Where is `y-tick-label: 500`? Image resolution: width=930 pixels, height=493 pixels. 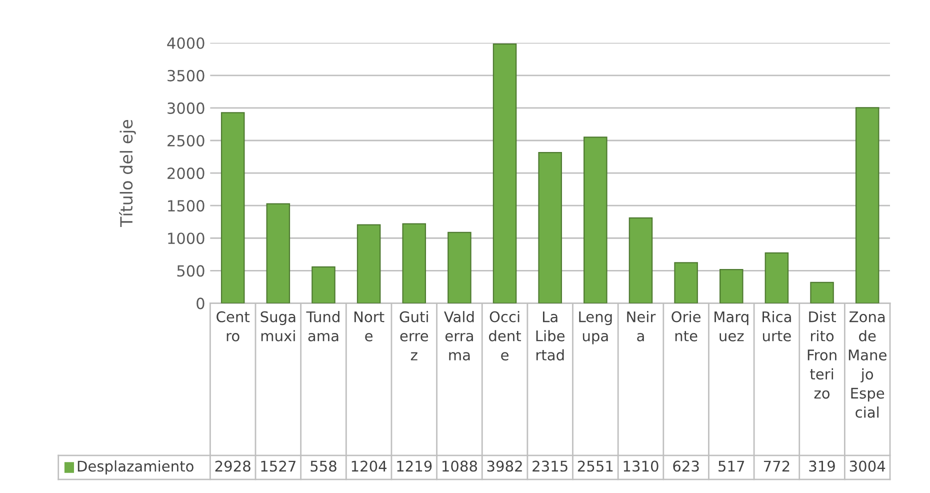 y-tick-label: 500 is located at coordinates (190, 271).